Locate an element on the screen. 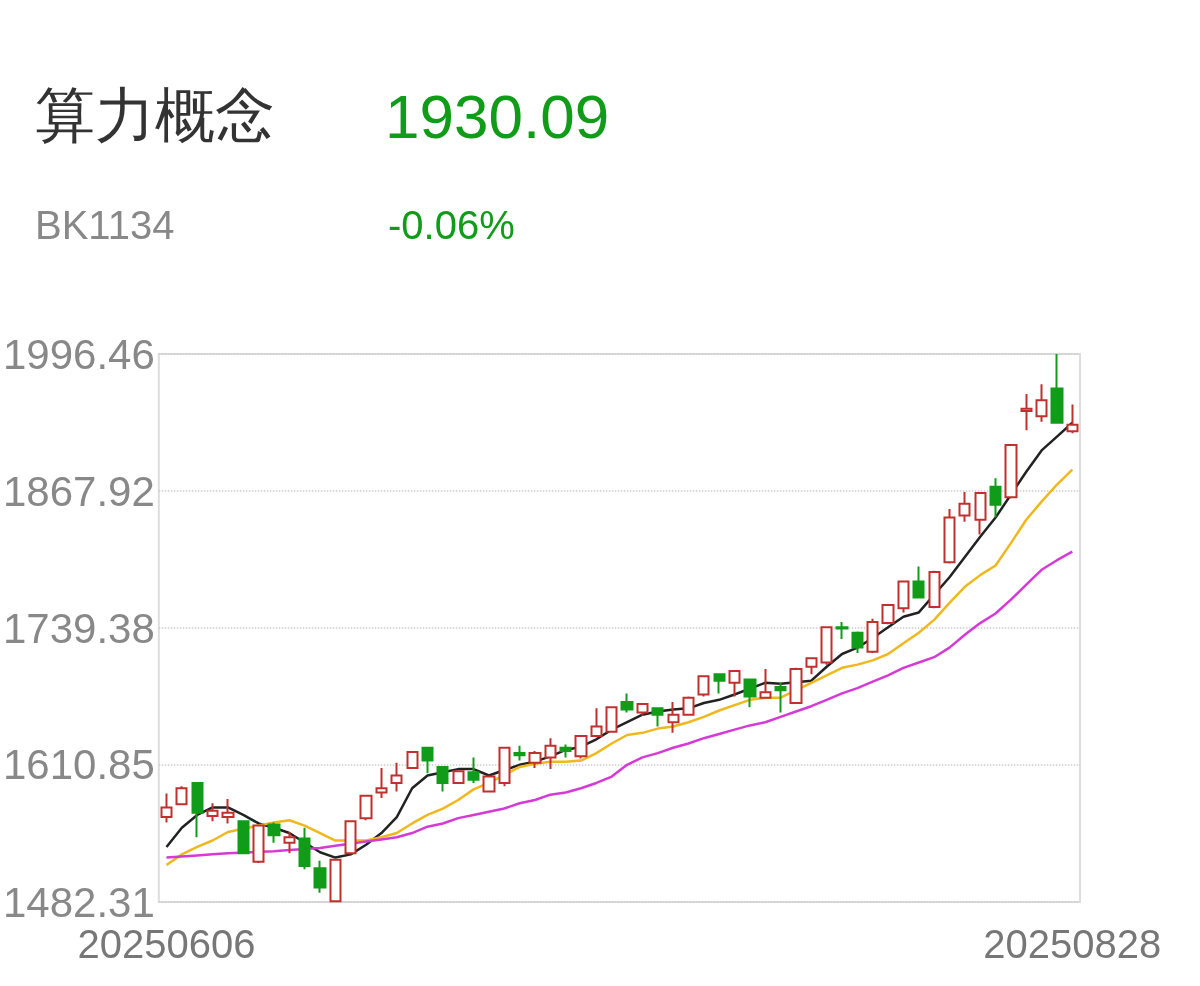  x-tick-label: 20250828 is located at coordinates (1072, 944).